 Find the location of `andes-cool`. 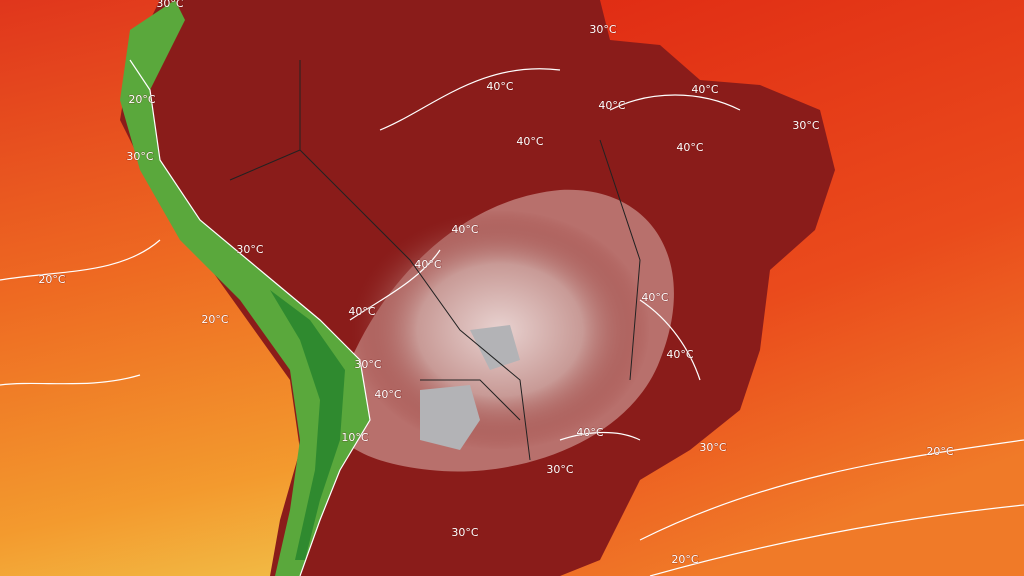

andes-cool is located at coordinates (307, 425).